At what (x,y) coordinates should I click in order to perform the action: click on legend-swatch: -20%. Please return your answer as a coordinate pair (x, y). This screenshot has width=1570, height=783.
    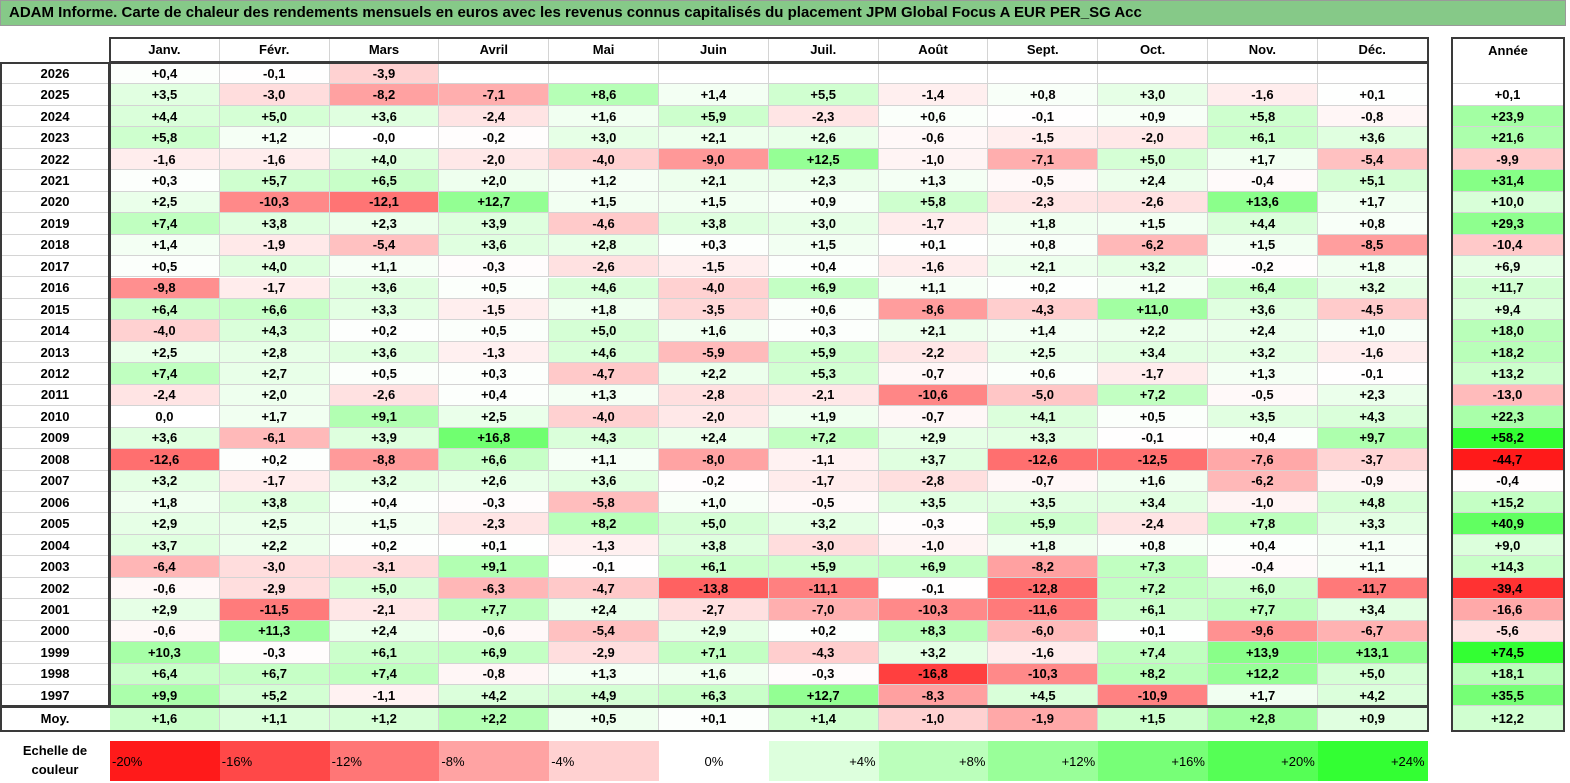
    Looking at the image, I should click on (165, 761).